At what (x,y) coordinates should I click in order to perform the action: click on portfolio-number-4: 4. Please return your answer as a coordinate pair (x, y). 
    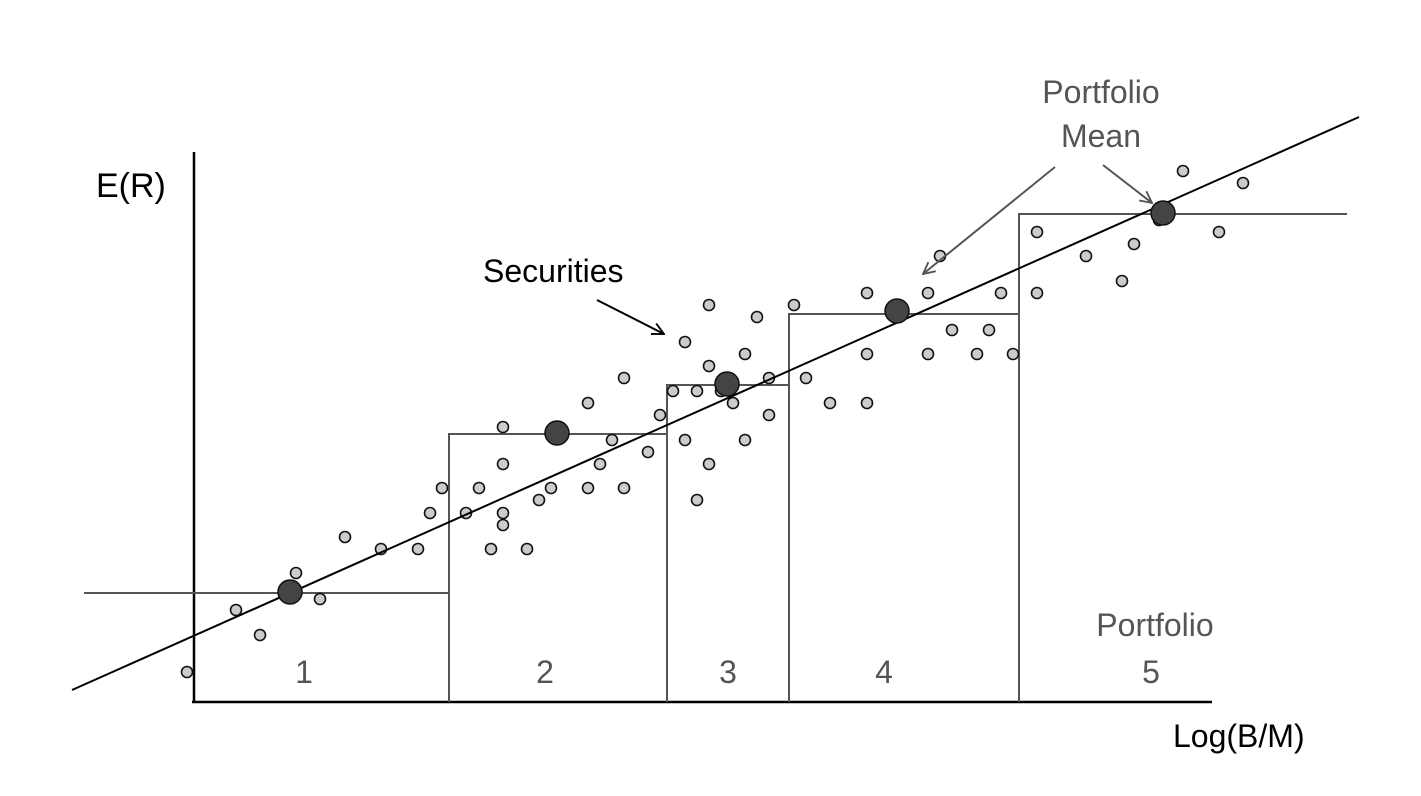
    Looking at the image, I should click on (884, 672).